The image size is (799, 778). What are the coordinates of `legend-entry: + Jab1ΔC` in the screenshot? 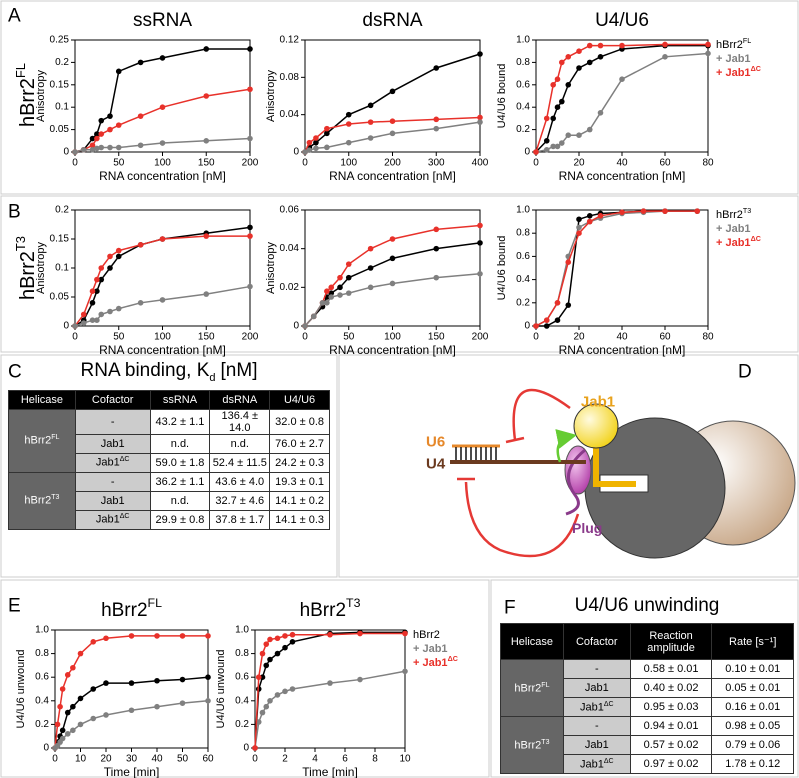 It's located at (738, 242).